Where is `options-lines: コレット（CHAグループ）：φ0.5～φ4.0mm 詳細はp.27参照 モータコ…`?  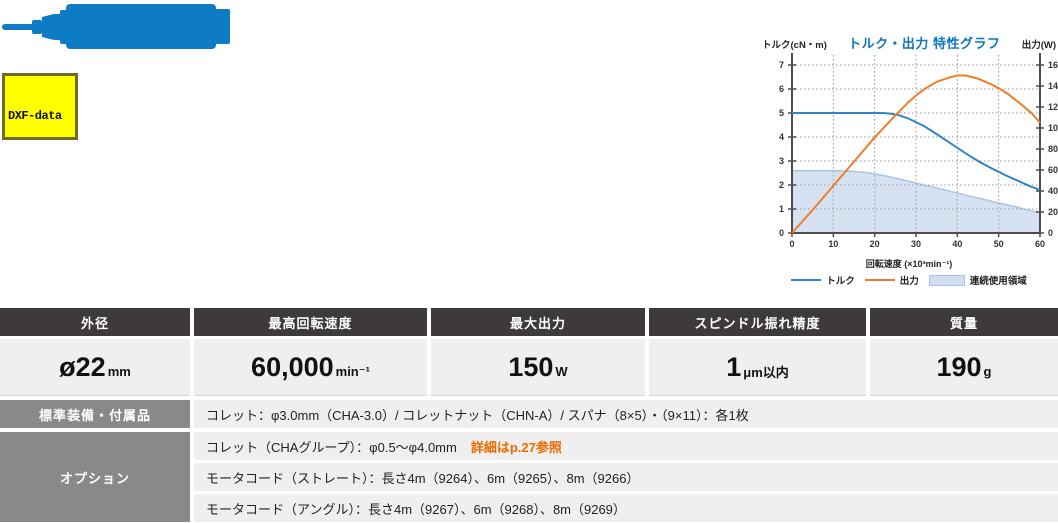
options-lines: コレット（CHAグループ）：φ0.5～φ4.0mm 詳細はp.27参照 モータコ… is located at coordinates (626, 477).